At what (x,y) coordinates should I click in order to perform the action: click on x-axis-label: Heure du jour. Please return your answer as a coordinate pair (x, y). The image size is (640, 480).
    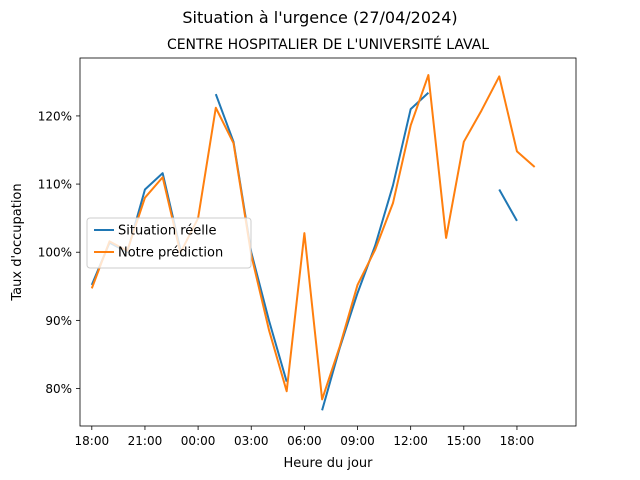
    Looking at the image, I should click on (329, 463).